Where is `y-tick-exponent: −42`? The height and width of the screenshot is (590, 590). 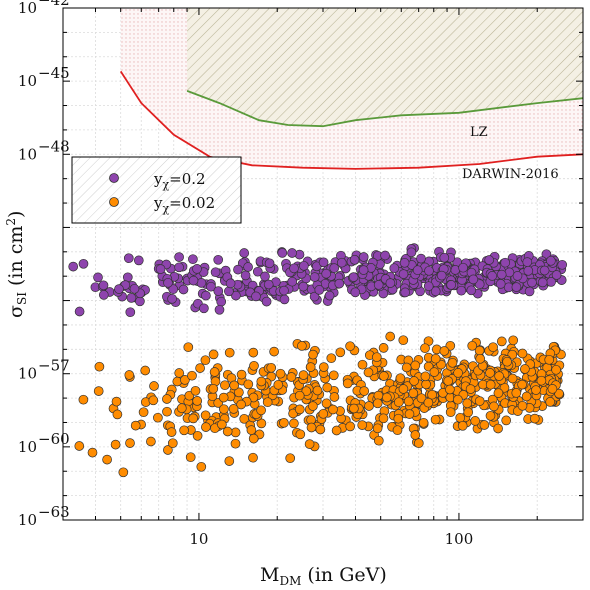 y-tick-exponent: −42 is located at coordinates (54, 4).